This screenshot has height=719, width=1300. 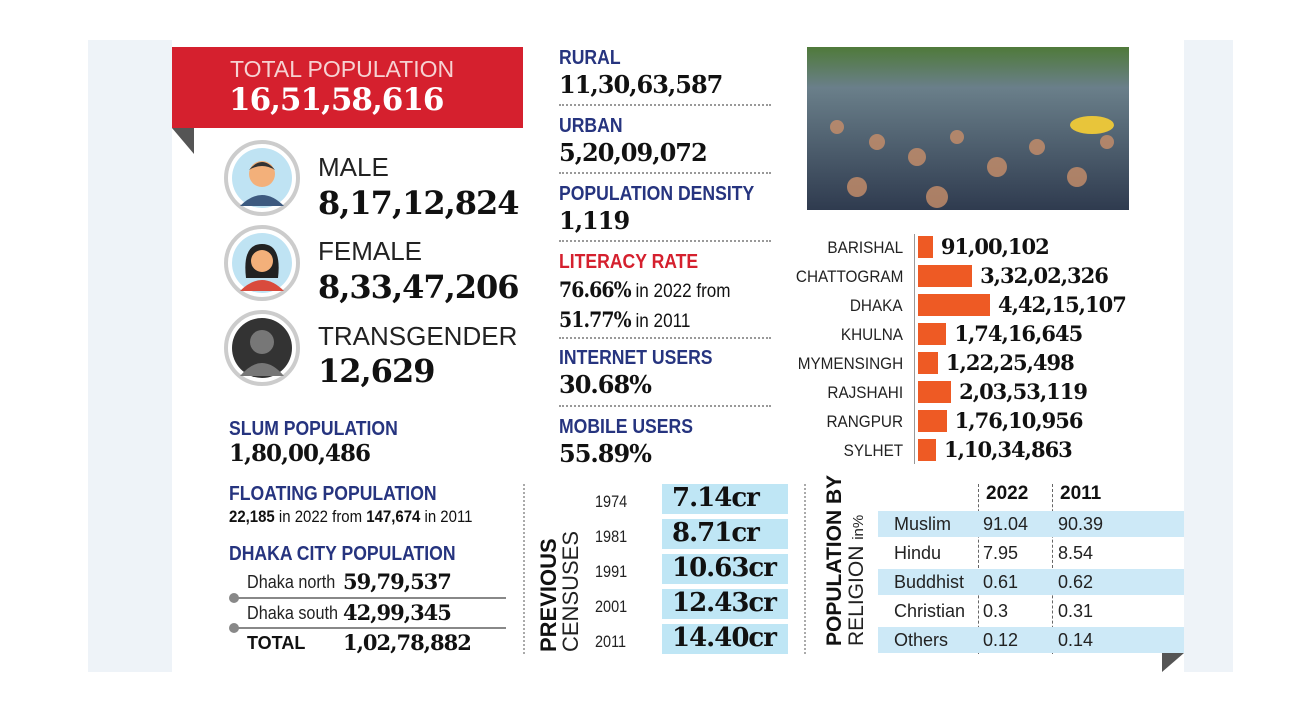 What do you see at coordinates (611, 536) in the screenshot?
I see `census-year: 1981` at bounding box center [611, 536].